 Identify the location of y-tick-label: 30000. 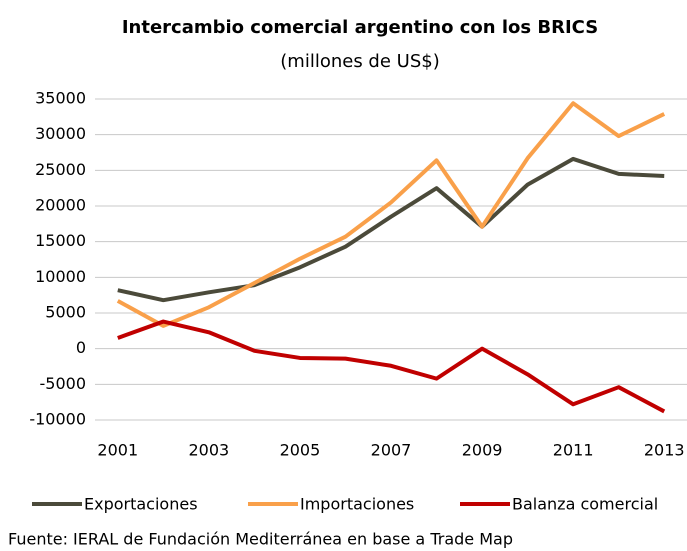
(60, 133).